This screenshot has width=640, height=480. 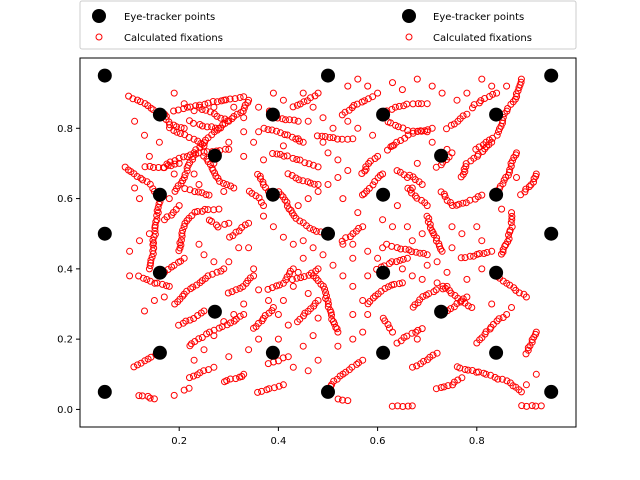 What do you see at coordinates (65, 129) in the screenshot?
I see `y-tick-label: 0.8` at bounding box center [65, 129].